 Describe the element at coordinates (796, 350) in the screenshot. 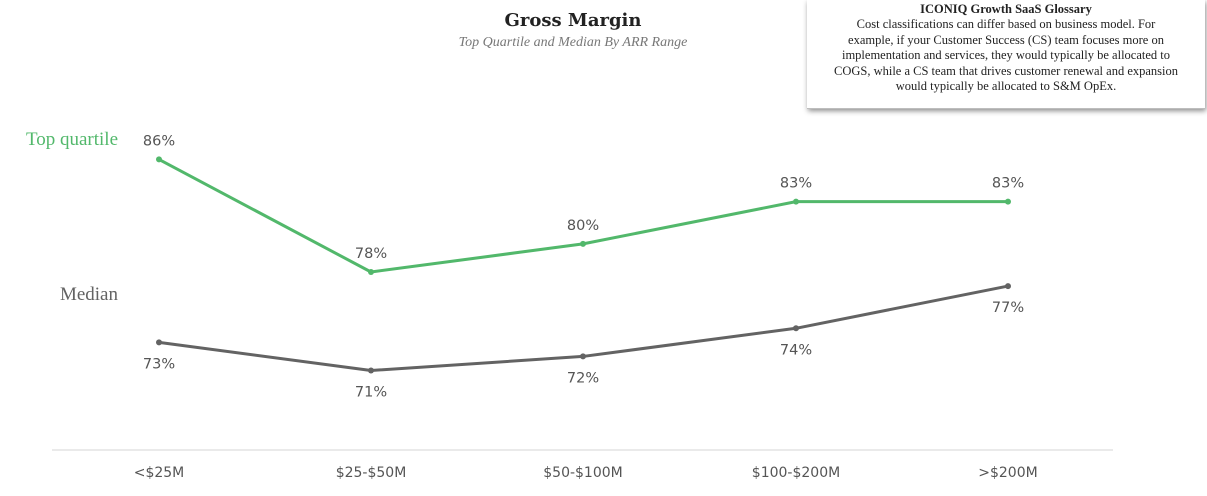

I see `data-label-median: 74%` at that location.